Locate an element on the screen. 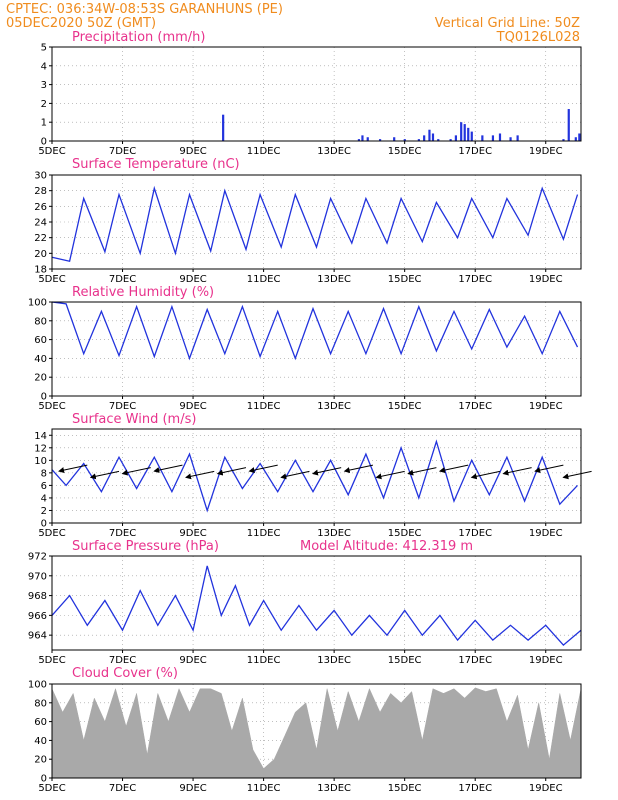 This screenshot has height=800, width=618. temp-xtick-label: 19DEC is located at coordinates (546, 279).